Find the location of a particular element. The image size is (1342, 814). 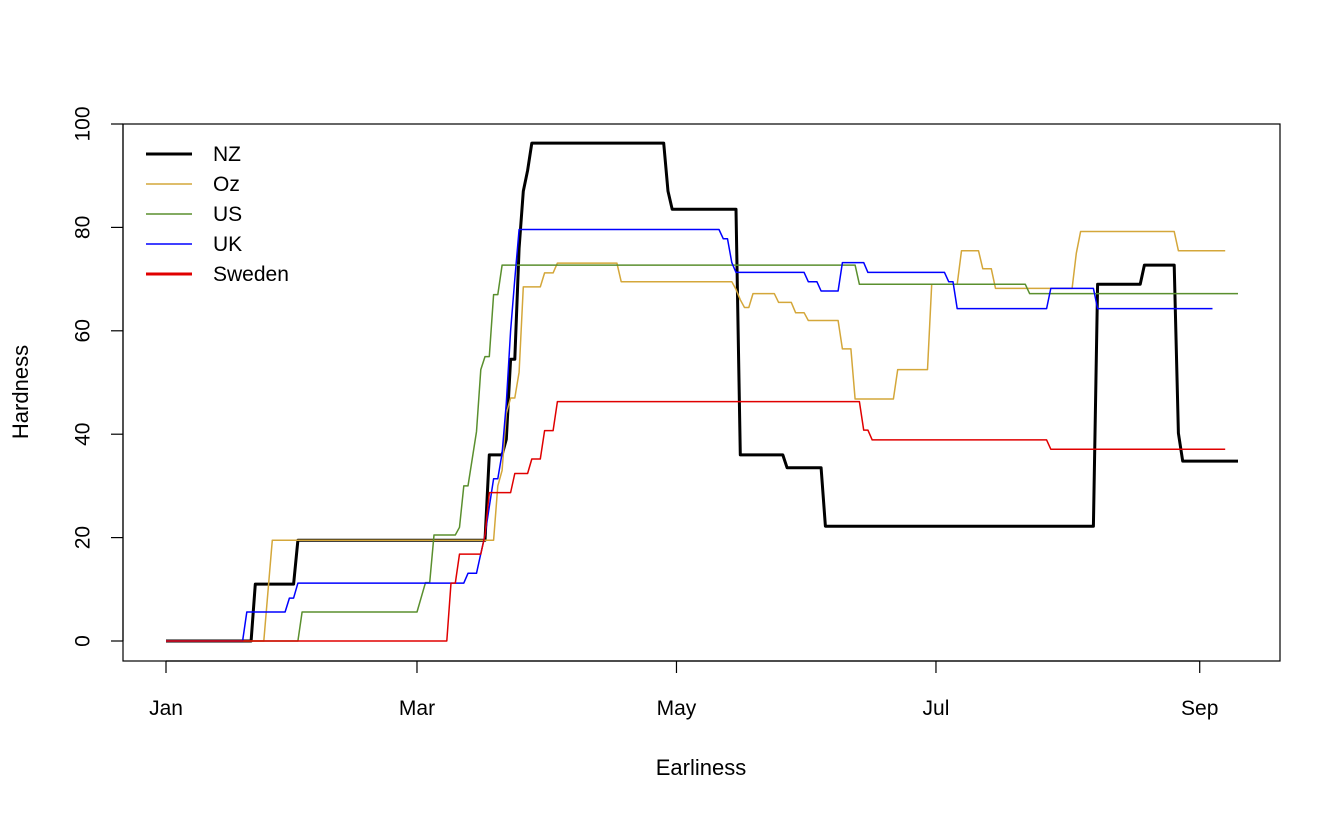

legend: NZ Oz US UK Sweden is located at coordinates (217, 214).